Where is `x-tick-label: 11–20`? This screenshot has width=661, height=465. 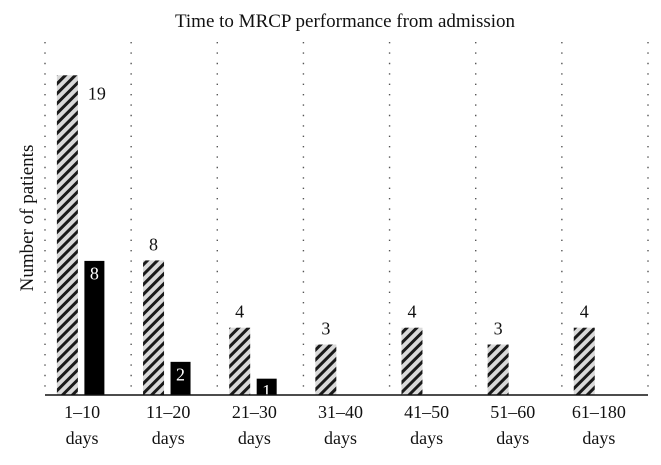 x-tick-label: 11–20 is located at coordinates (168, 412).